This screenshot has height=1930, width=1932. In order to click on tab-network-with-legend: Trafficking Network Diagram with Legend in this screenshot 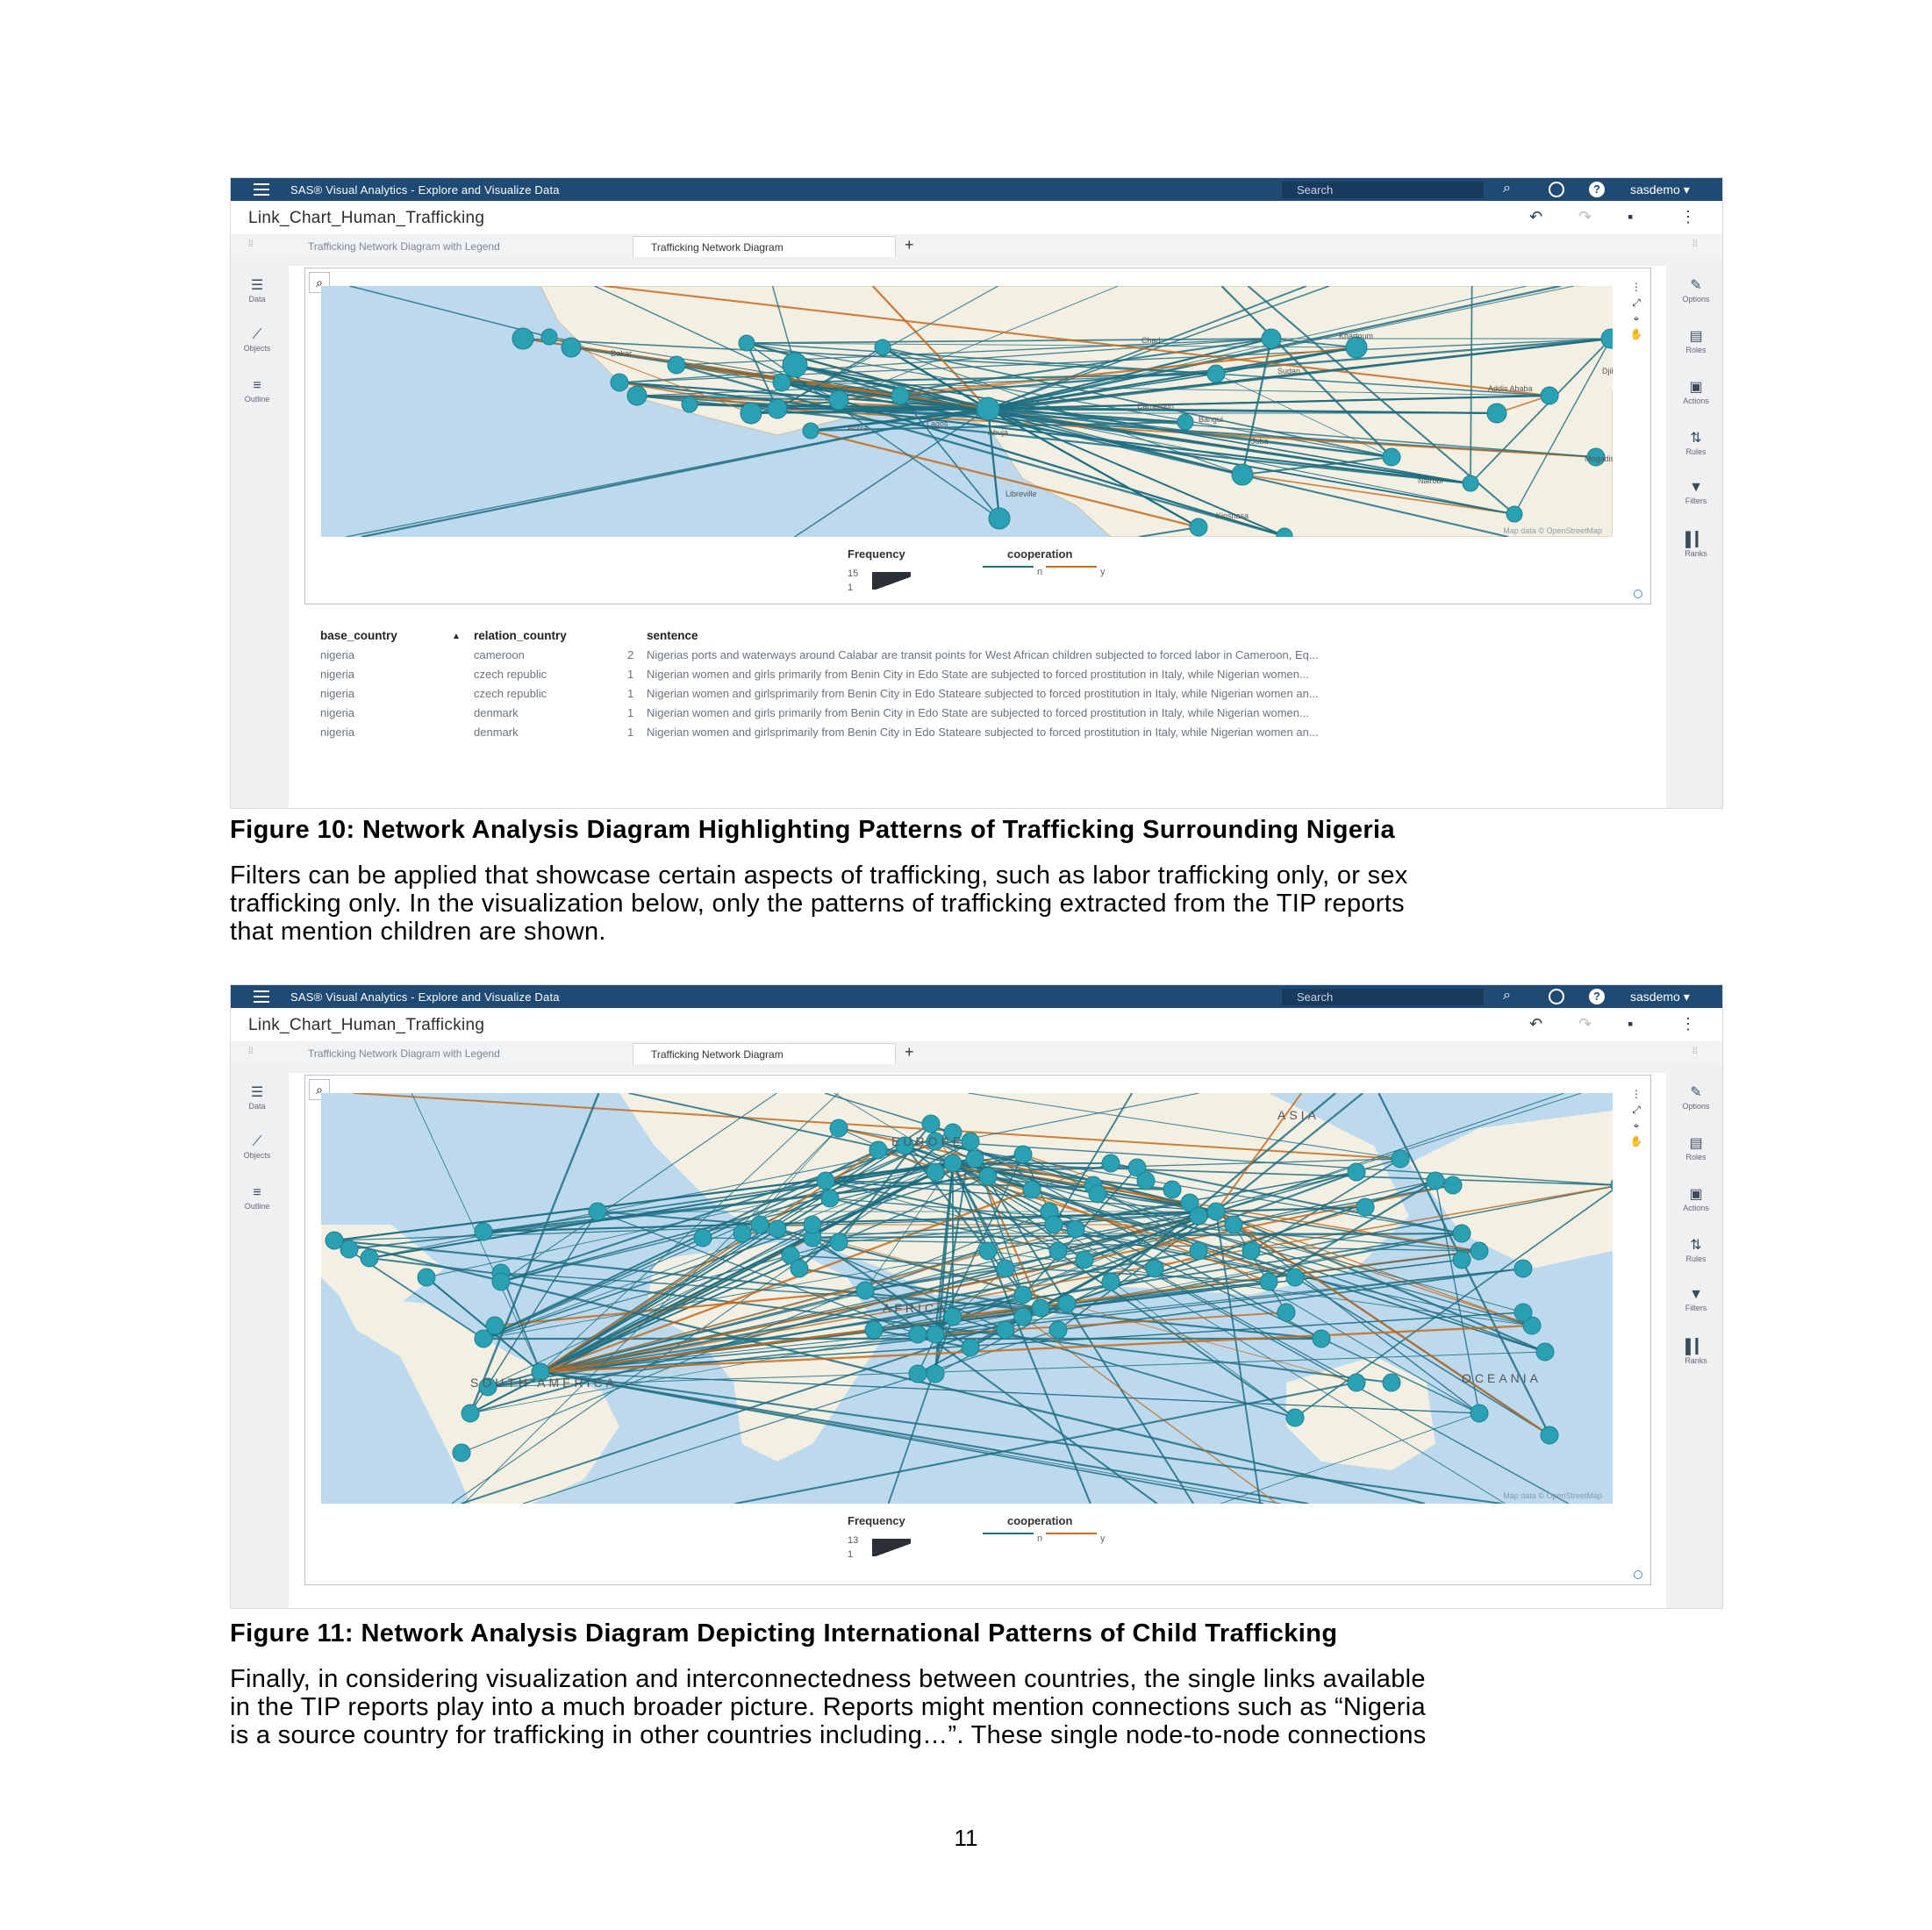, I will do `click(404, 247)`.